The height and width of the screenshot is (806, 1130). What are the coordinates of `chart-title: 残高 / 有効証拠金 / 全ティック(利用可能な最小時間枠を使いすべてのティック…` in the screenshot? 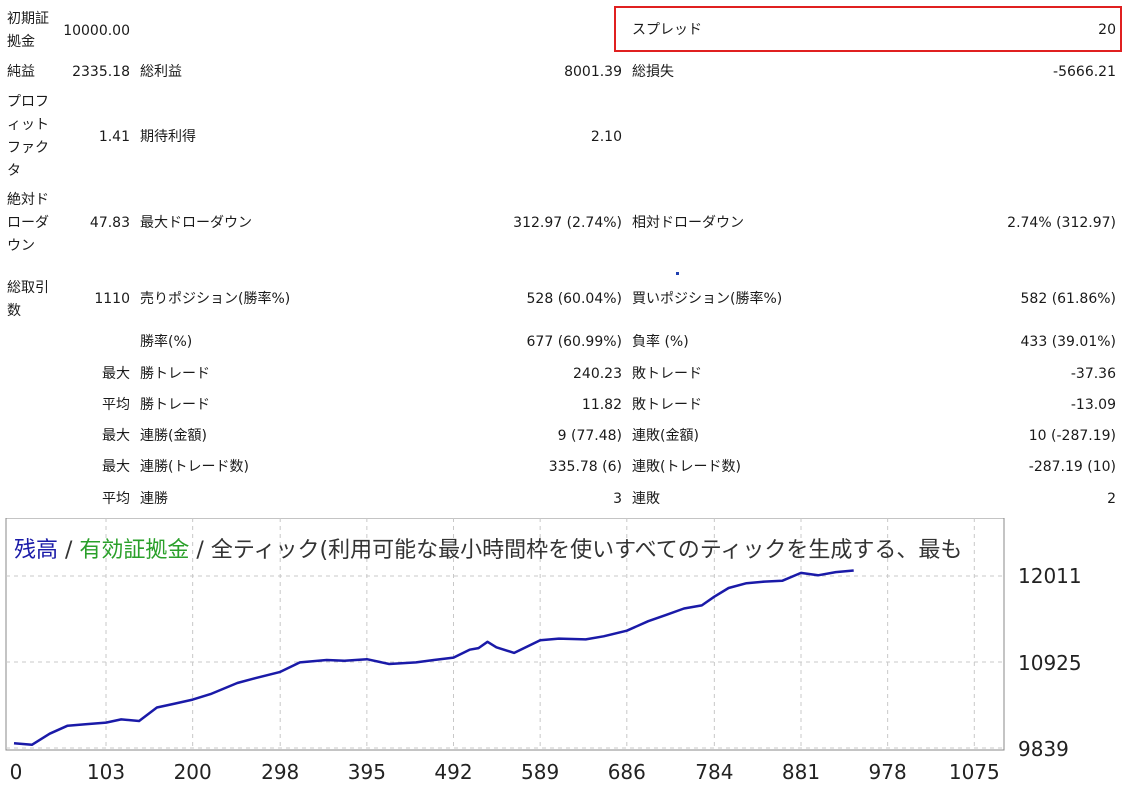 It's located at (488, 548).